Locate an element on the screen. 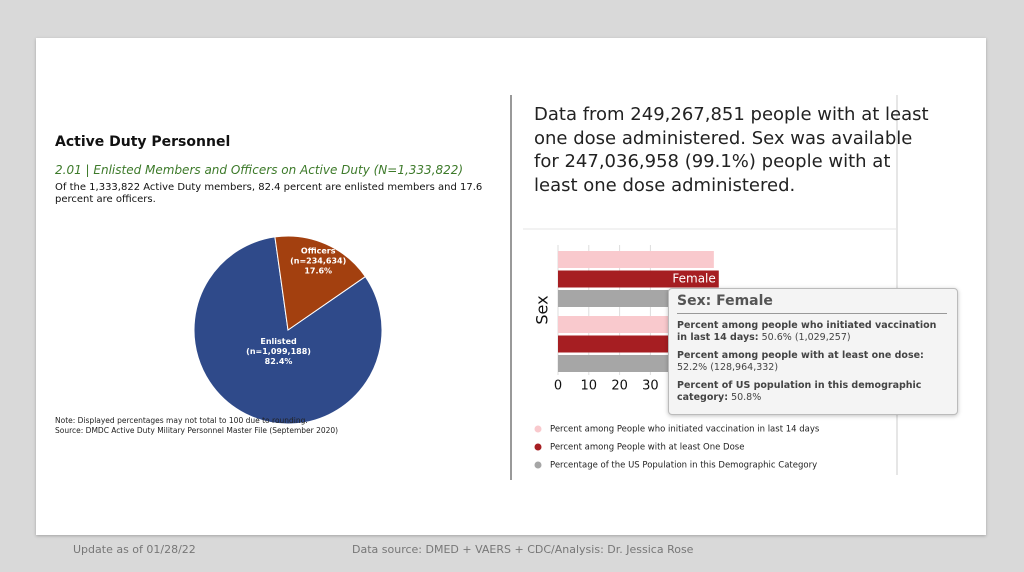 The height and width of the screenshot is (572, 1024). tooltip-value: 50.6% (1,029,257) is located at coordinates (806, 337).